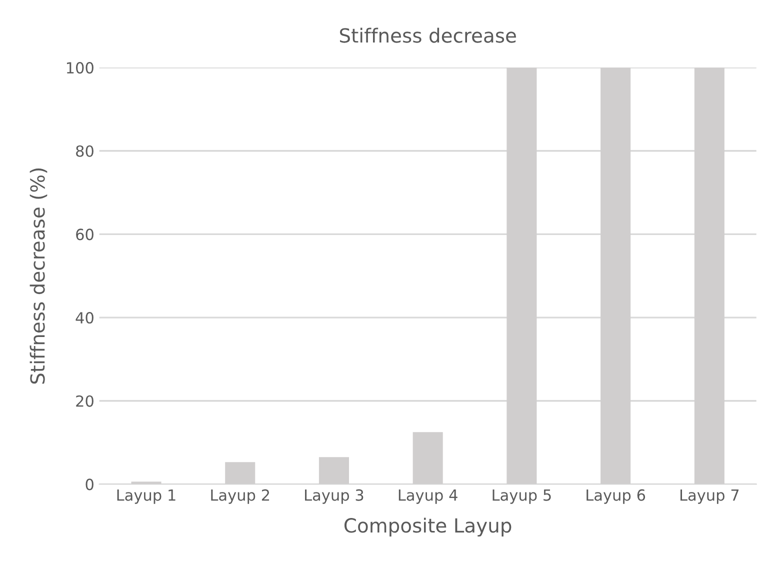 Image resolution: width=764 pixels, height=563 pixels. What do you see at coordinates (709, 497) in the screenshot?
I see `x-tick-label: Layup 7` at bounding box center [709, 497].